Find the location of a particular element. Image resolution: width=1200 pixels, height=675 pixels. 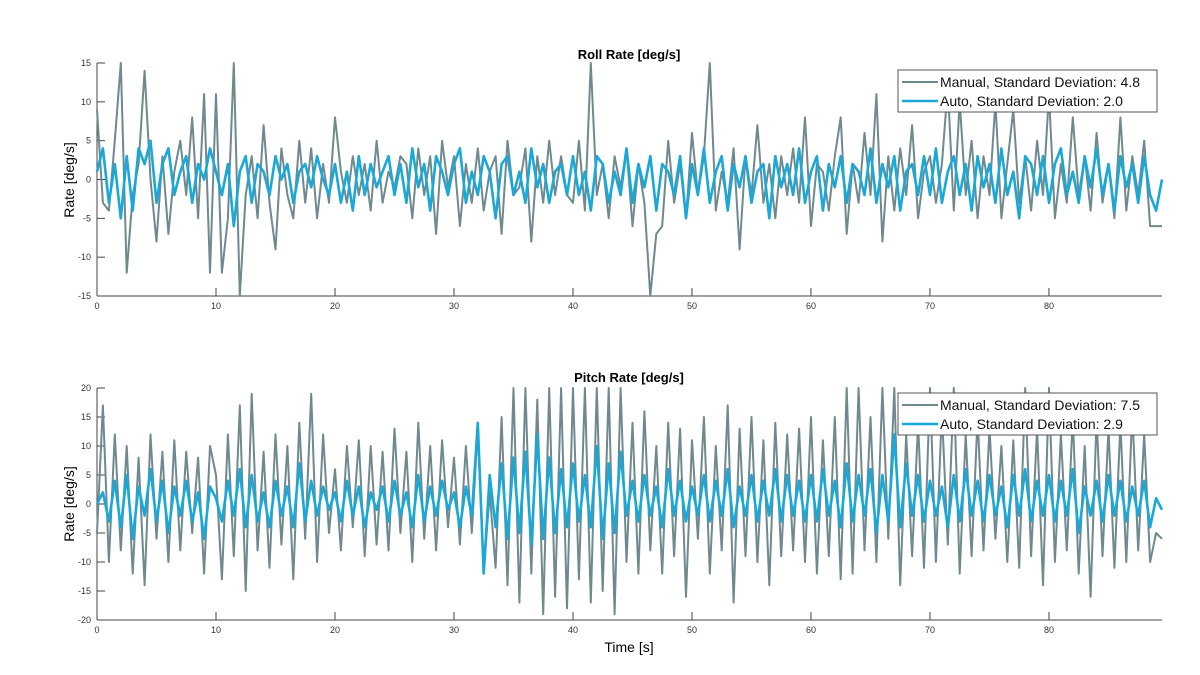

pitch-y-axis-label: Rate [deg/s] is located at coordinates (69, 504).